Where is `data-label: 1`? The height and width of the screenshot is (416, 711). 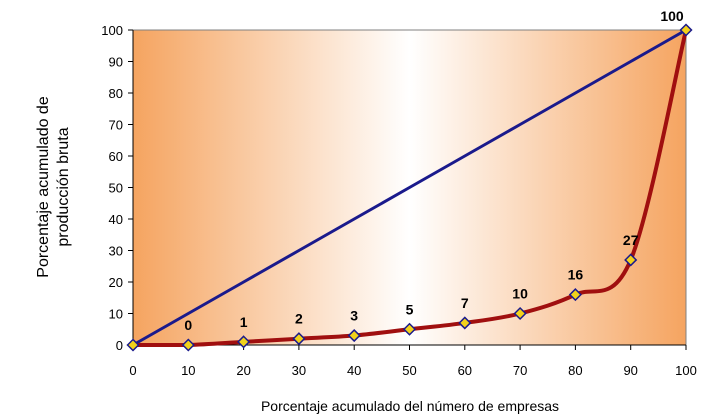 data-label: 1 is located at coordinates (244, 322).